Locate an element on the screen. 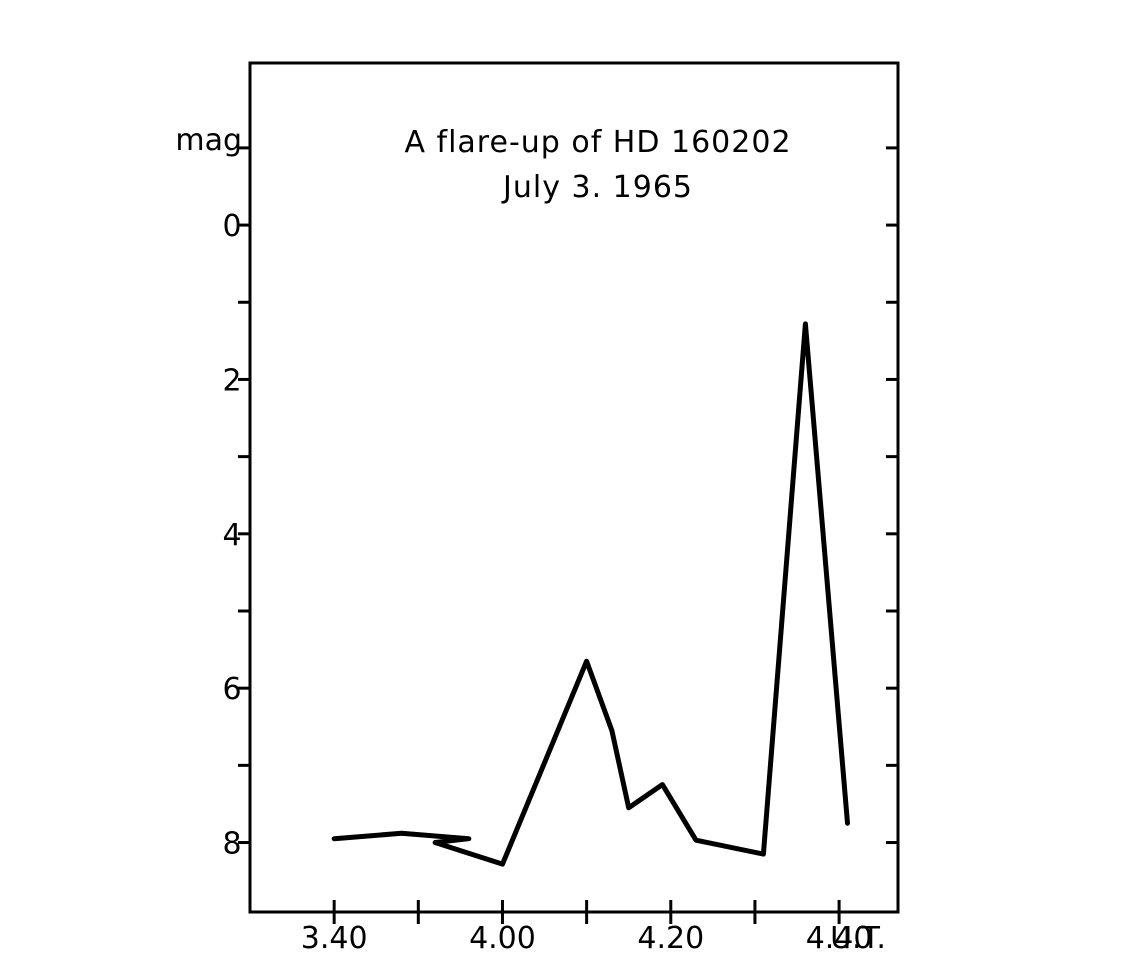 This screenshot has height=976, width=1136. y-tick-label: 4 is located at coordinates (231, 535).